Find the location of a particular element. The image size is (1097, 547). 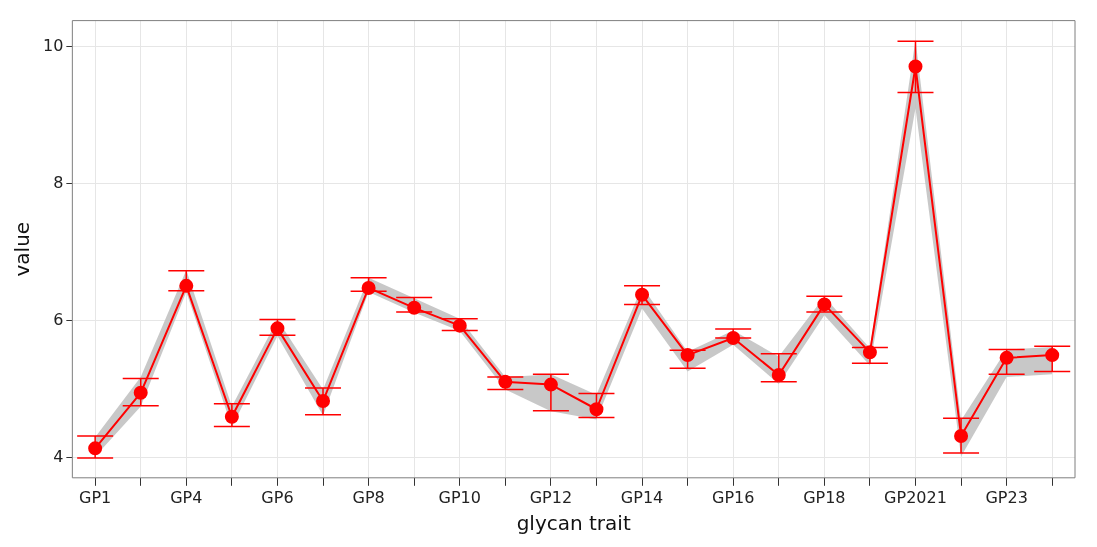

y-tick-label: 8 is located at coordinates (58, 182).